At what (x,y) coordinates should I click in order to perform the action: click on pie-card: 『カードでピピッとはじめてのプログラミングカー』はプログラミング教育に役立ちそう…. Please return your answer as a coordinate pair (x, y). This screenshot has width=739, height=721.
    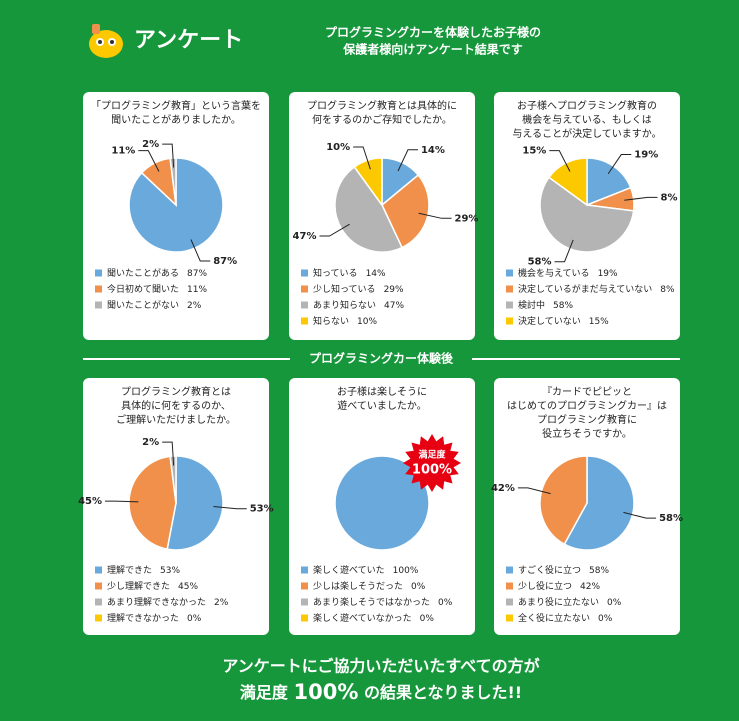
    Looking at the image, I should click on (587, 506).